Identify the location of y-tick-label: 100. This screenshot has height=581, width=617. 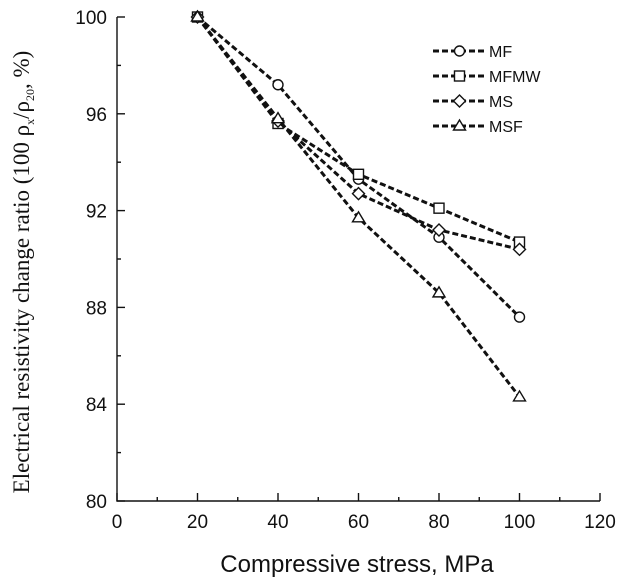
(91, 18).